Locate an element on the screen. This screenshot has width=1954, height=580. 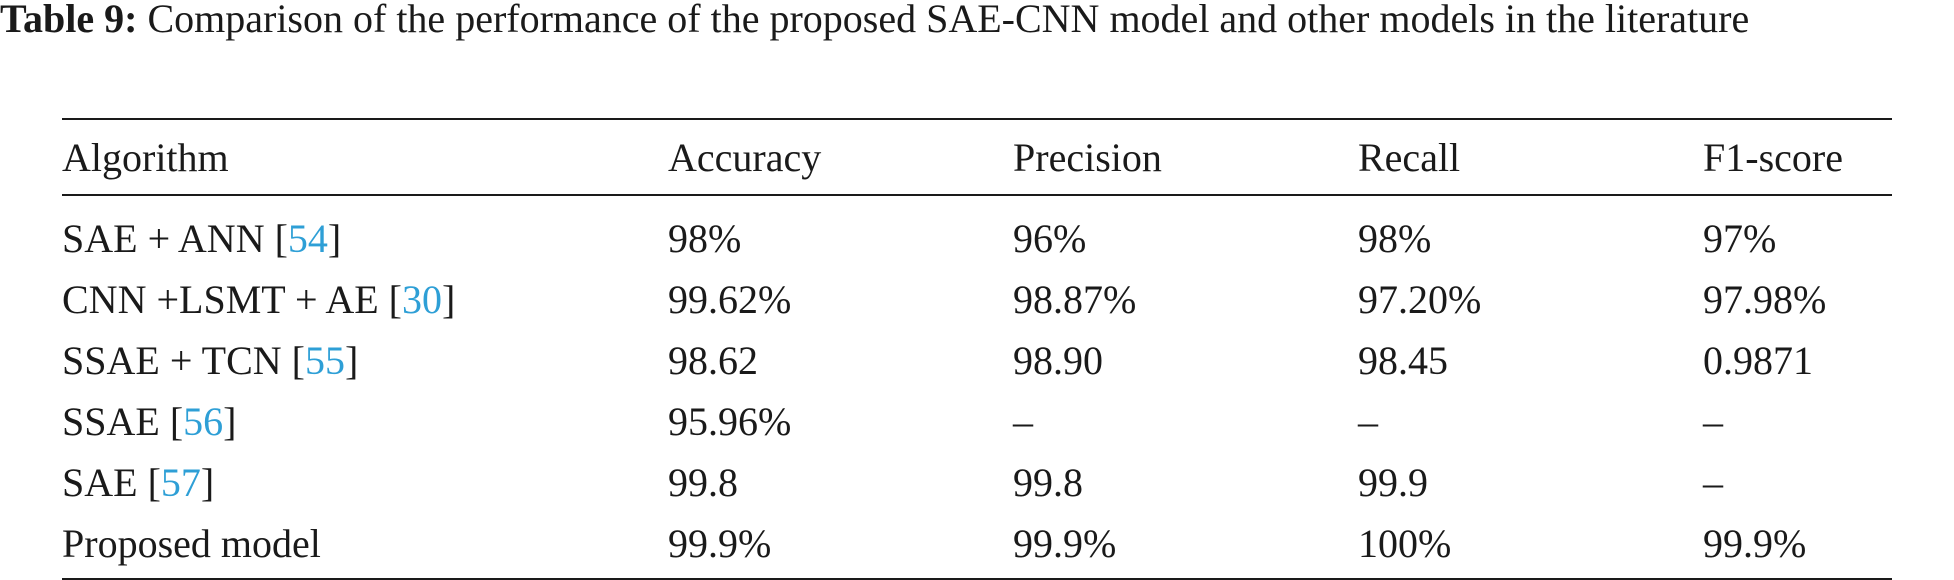
algorithm-cell: SSAE + TCN [55] is located at coordinates (365, 360).